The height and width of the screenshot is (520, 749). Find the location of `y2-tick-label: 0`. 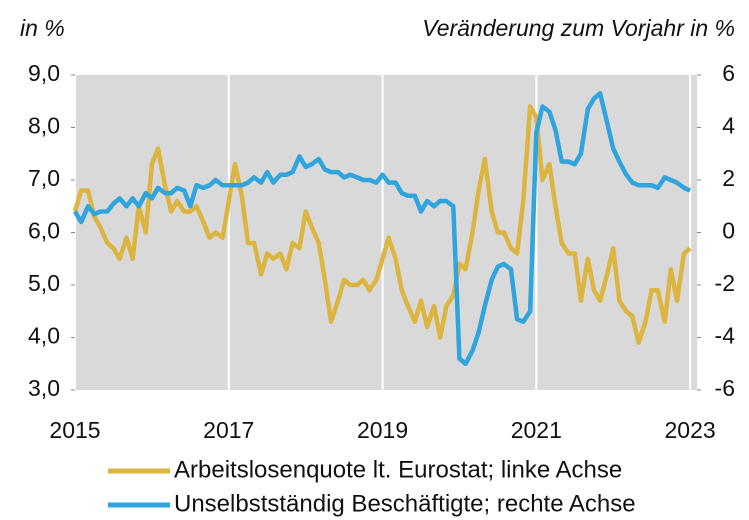

y2-tick-label: 0 is located at coordinates (728, 231).